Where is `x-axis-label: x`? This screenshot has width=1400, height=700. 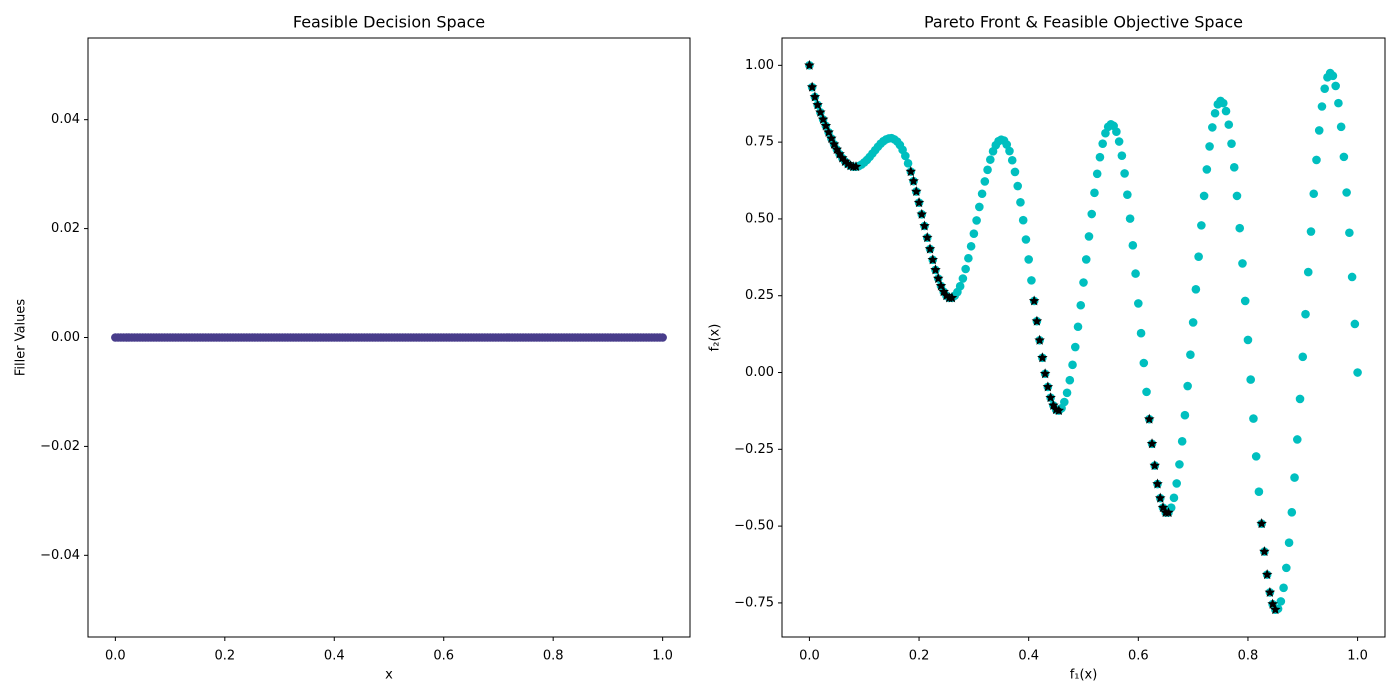
x-axis-label: x is located at coordinates (389, 675).